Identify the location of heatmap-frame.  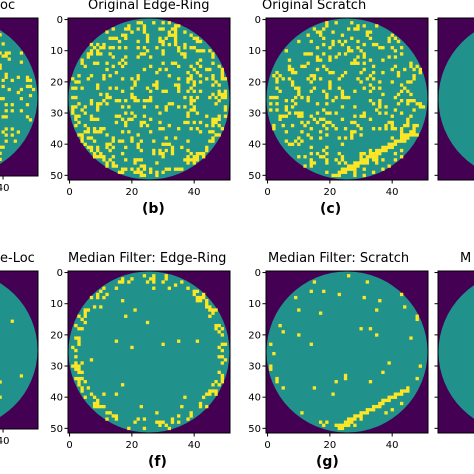
(19, 97).